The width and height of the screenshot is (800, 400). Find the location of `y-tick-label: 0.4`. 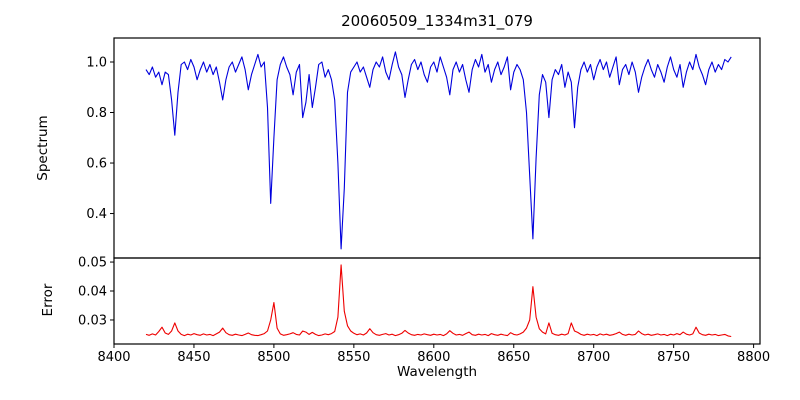

y-tick-label: 0.4 is located at coordinates (96, 214).